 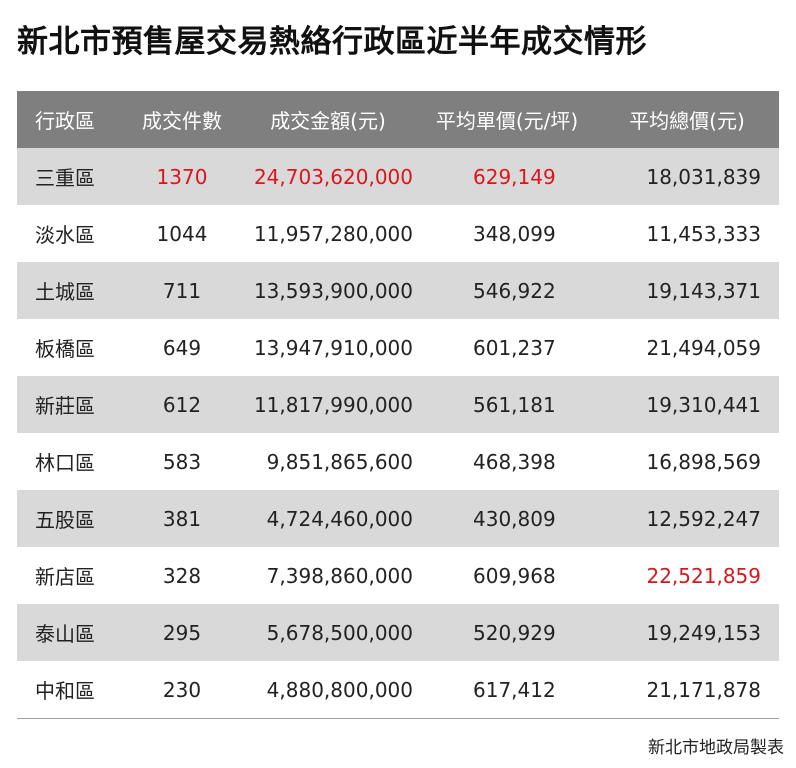 I want to click on amount-cell: 13,593,900,000, so click(x=333, y=290).